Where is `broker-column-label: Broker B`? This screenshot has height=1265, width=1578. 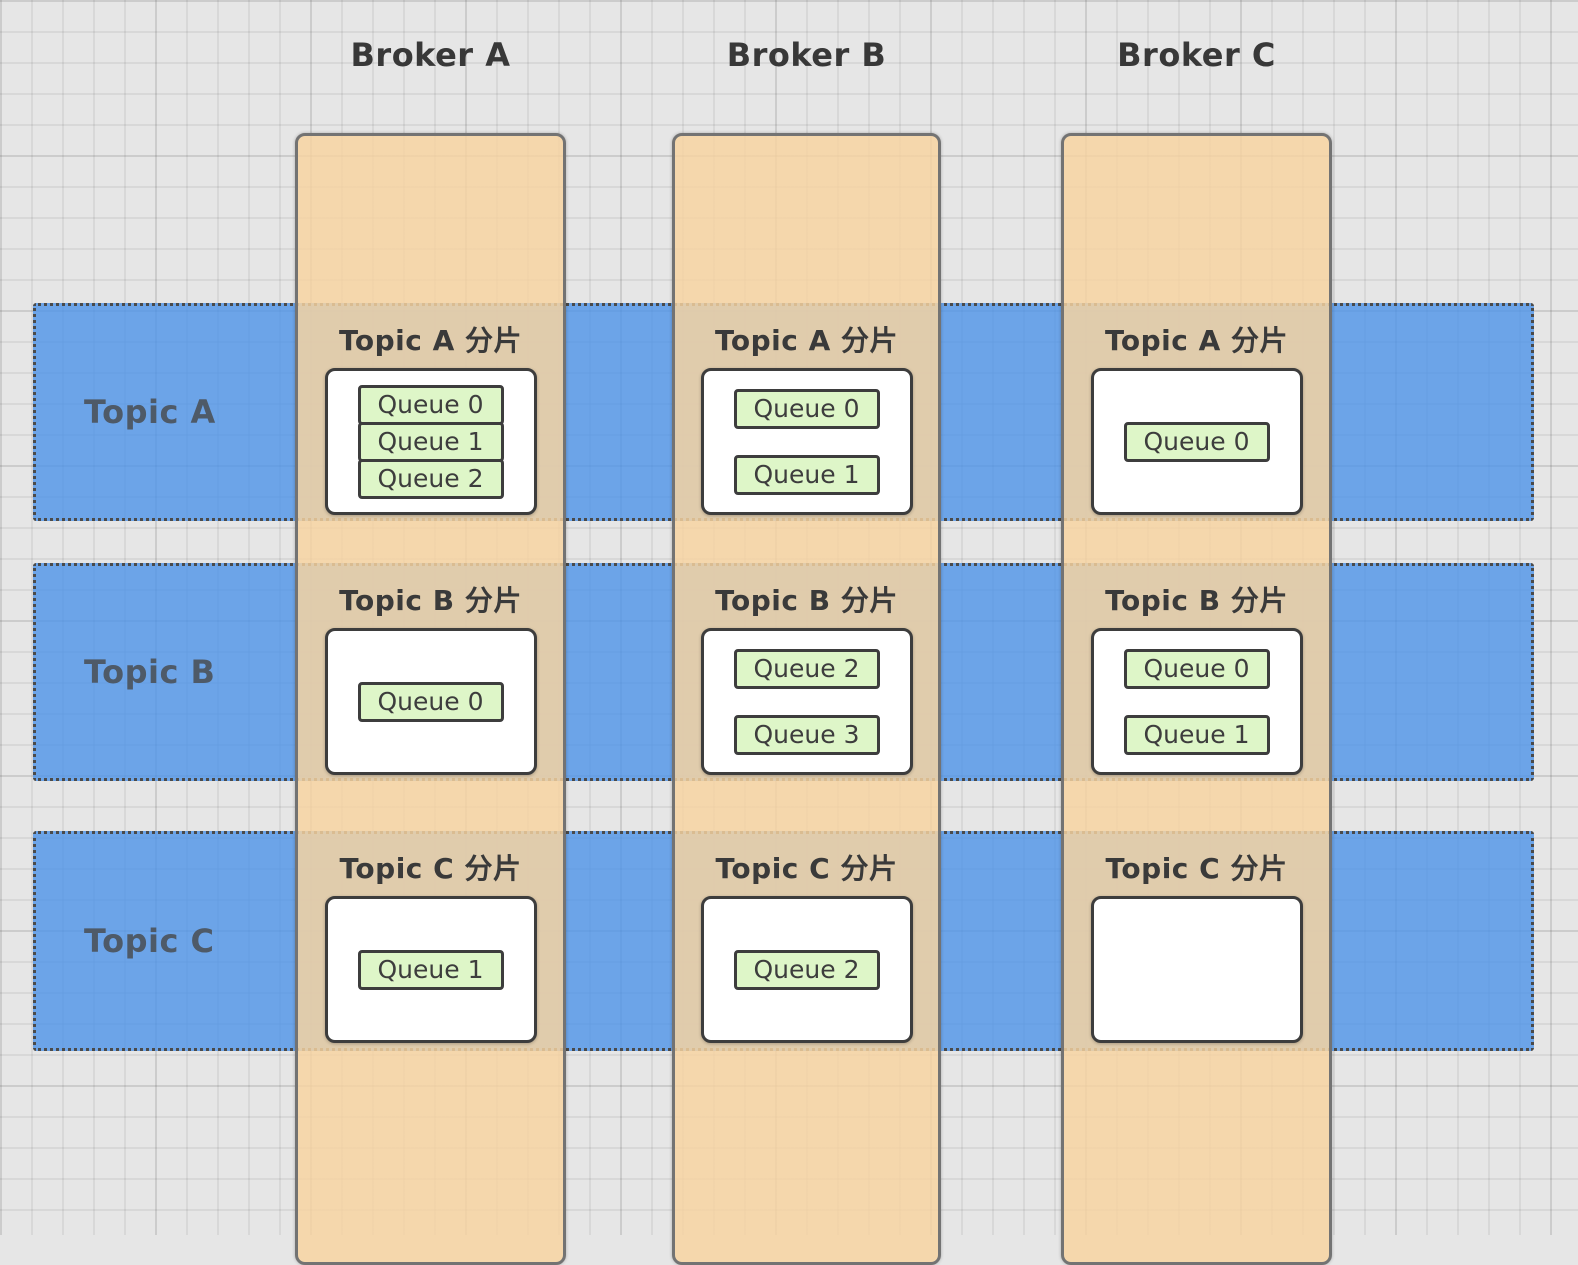 broker-column-label: Broker B is located at coordinates (806, 55).